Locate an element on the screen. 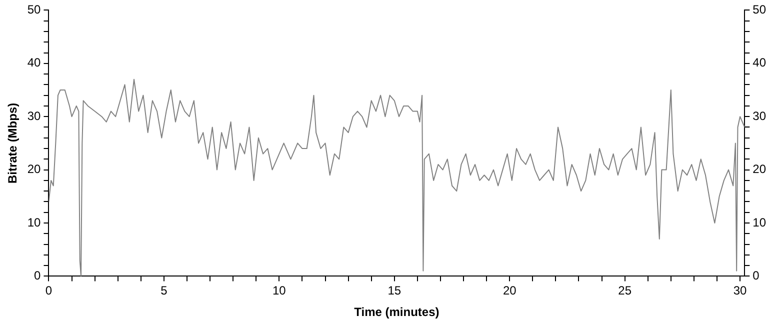 This screenshot has height=324, width=773. y-tick-label: 20 is located at coordinates (34, 169).